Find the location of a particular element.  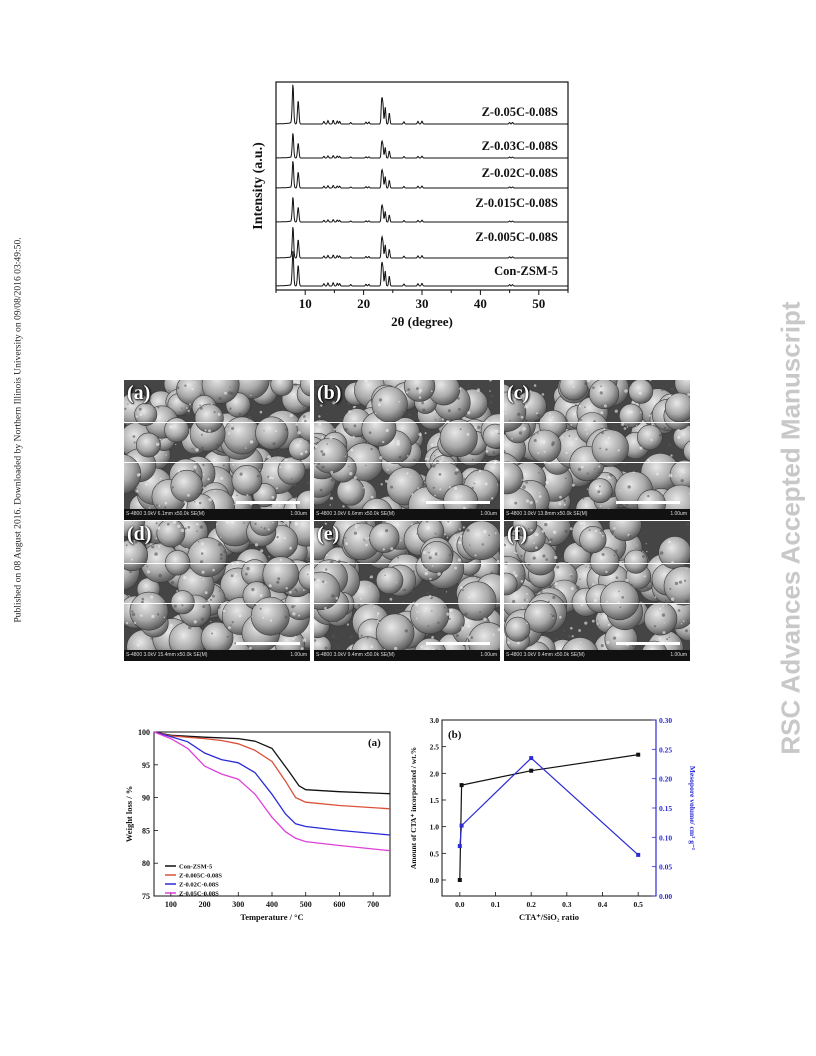

xrd-tick-label: 20 is located at coordinates (363, 303).